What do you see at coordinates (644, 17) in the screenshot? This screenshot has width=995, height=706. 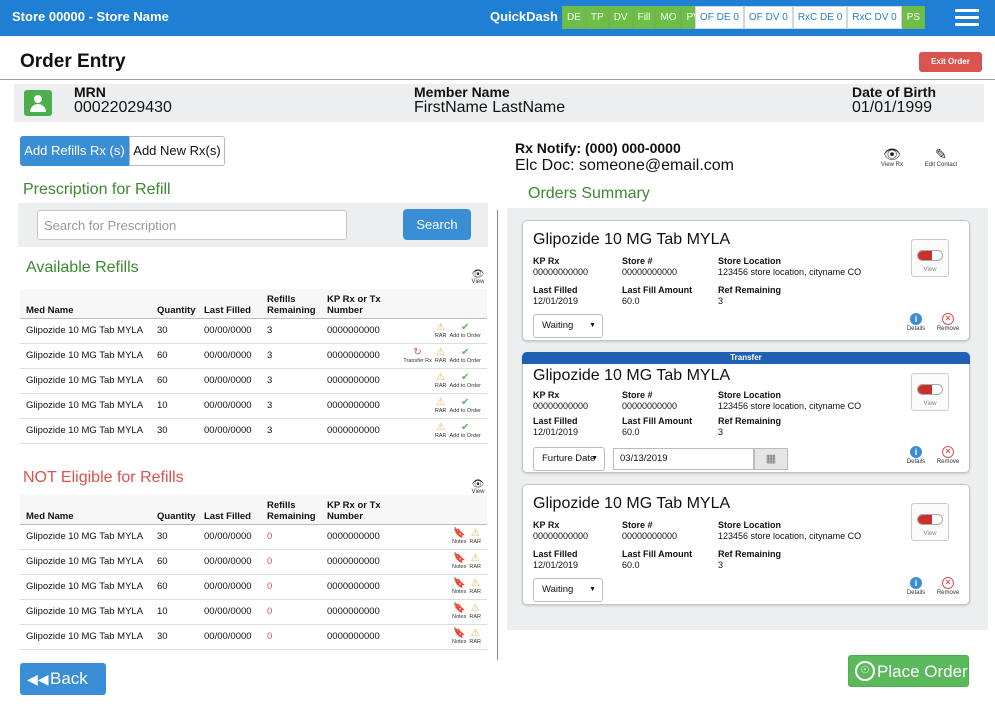 I see `quickdash-fill: Fill` at bounding box center [644, 17].